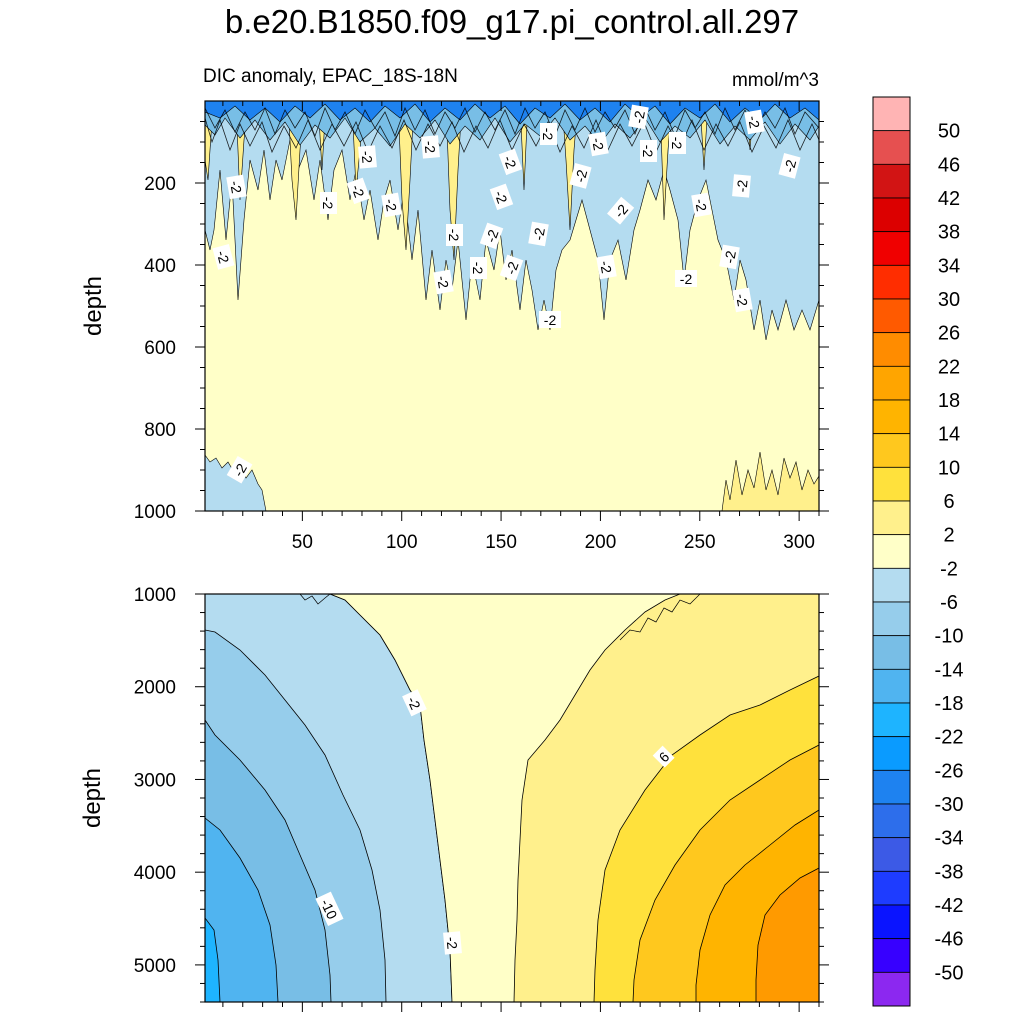 This screenshot has width=1024, height=1024. I want to click on colorbar-tick-label: 22, so click(949, 367).